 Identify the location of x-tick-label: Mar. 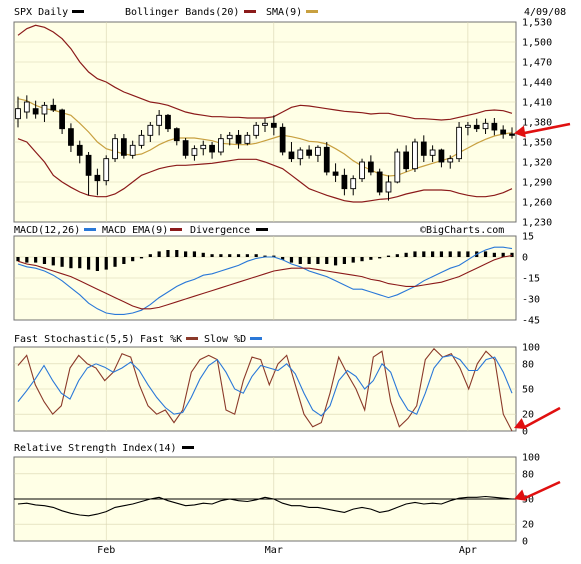
(274, 550).